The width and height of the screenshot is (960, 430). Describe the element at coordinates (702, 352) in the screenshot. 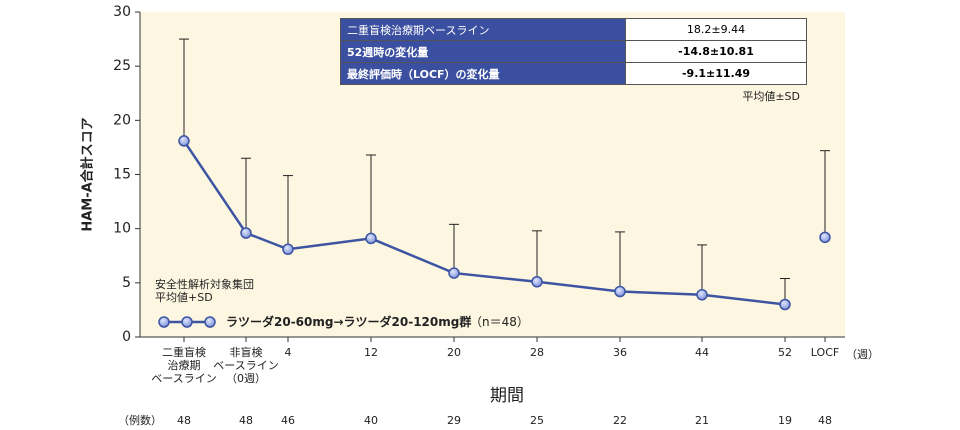

I see `x-tick-label: 44` at that location.